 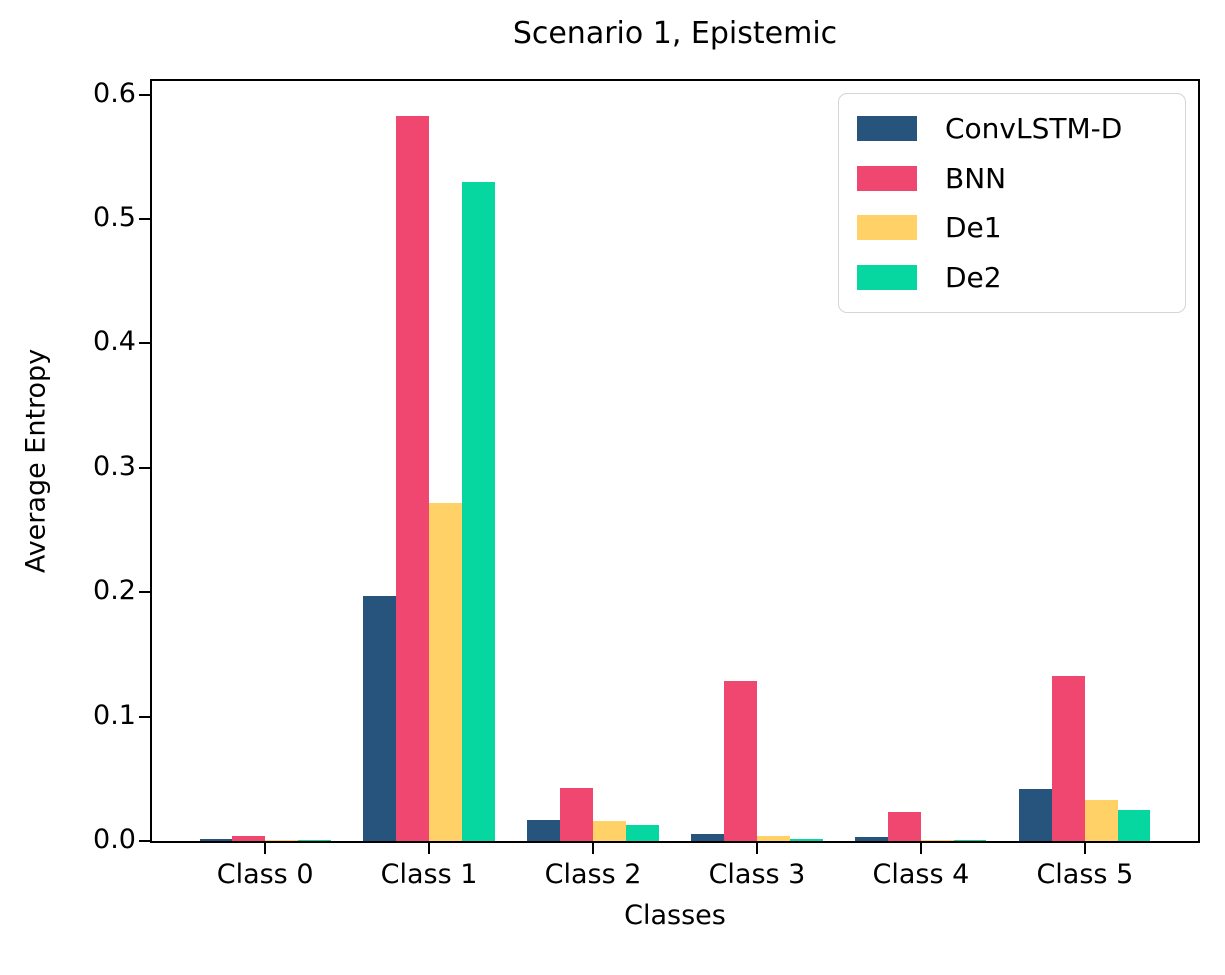 I want to click on legend-swatch-bnn, so click(x=887, y=178).